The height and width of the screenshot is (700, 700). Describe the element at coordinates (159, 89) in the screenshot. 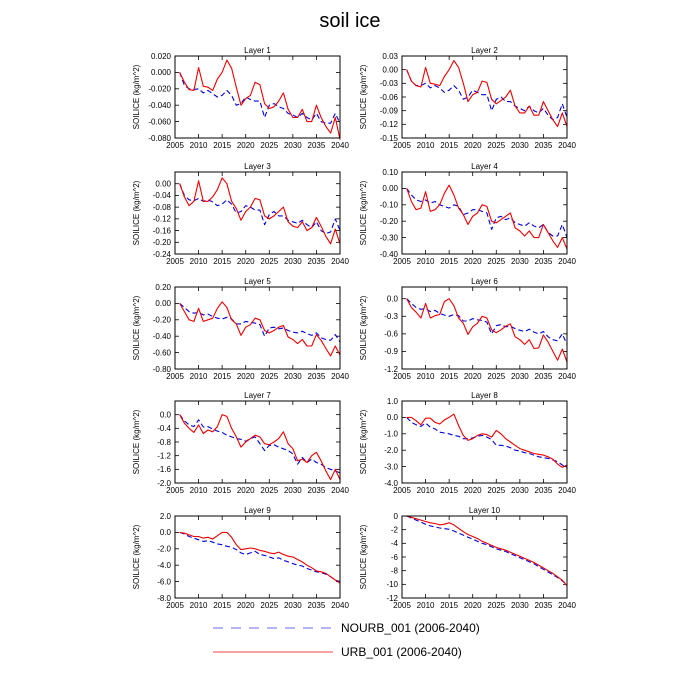

I see `y-tick-label: -0.020` at that location.